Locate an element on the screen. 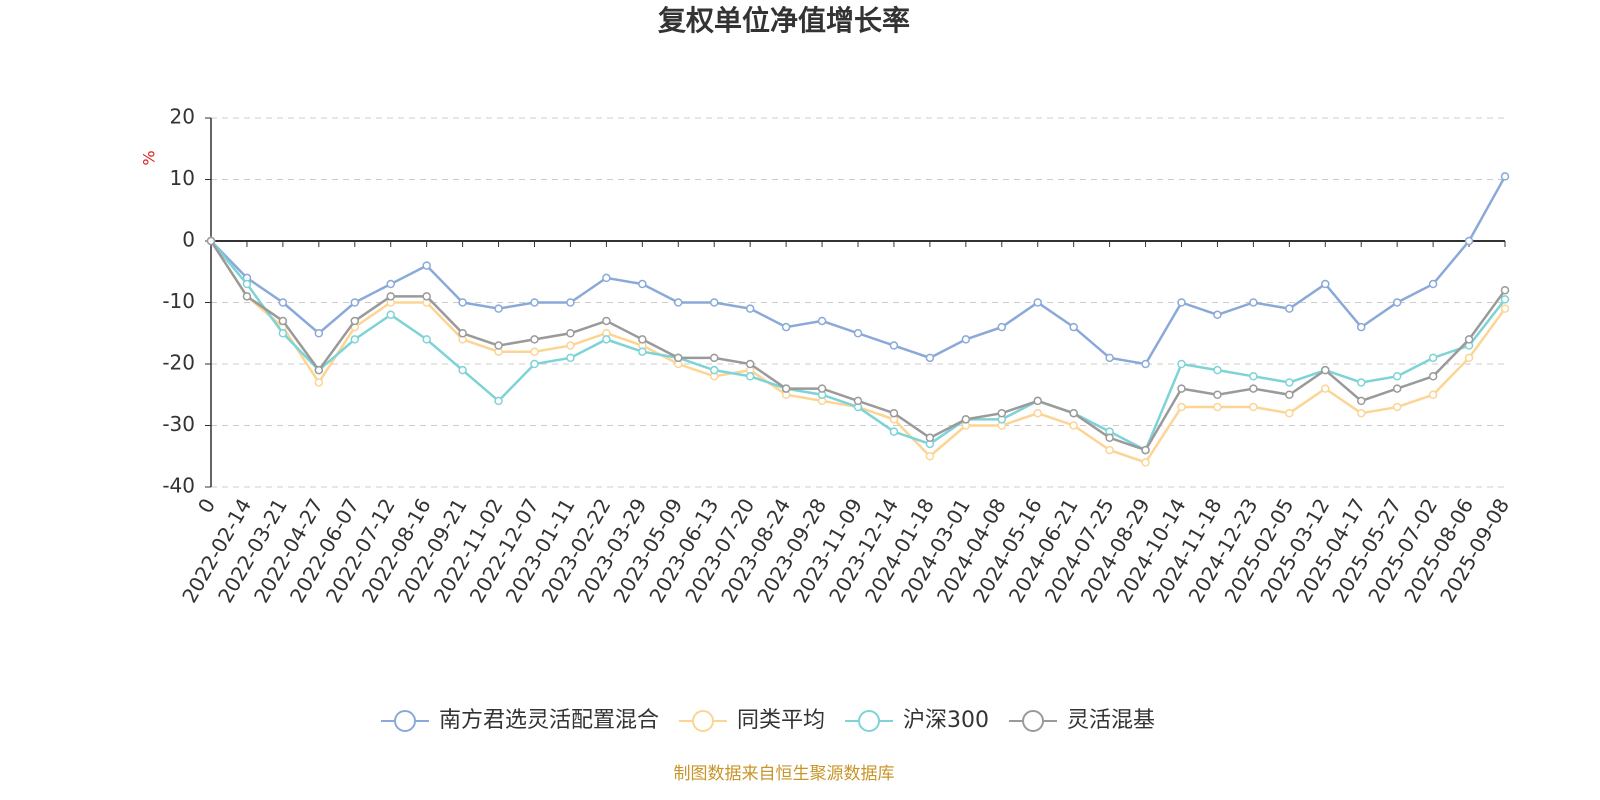 The image size is (1600, 800). y-tick-label: -10 is located at coordinates (178, 301).